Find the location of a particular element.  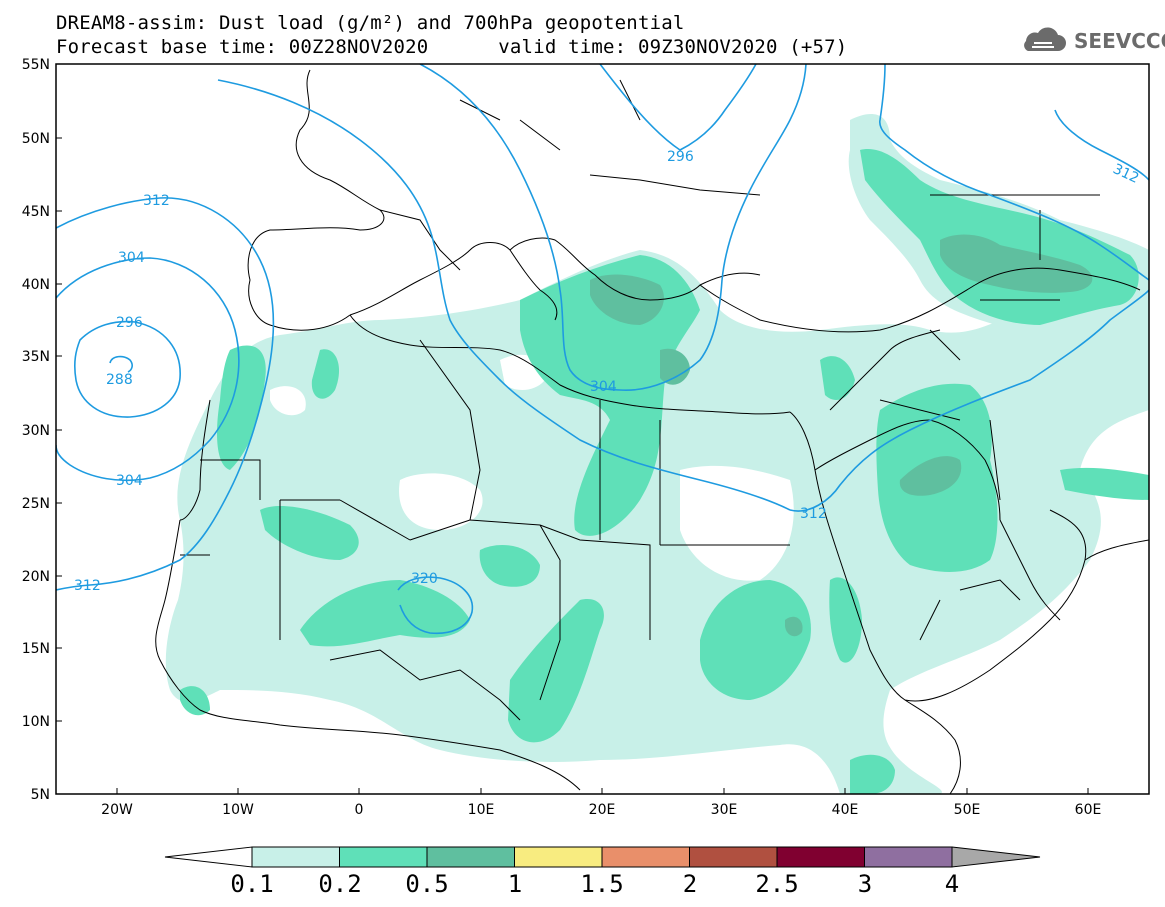

seevccc-logo: SEEVCCC is located at coordinates (1091, 41).